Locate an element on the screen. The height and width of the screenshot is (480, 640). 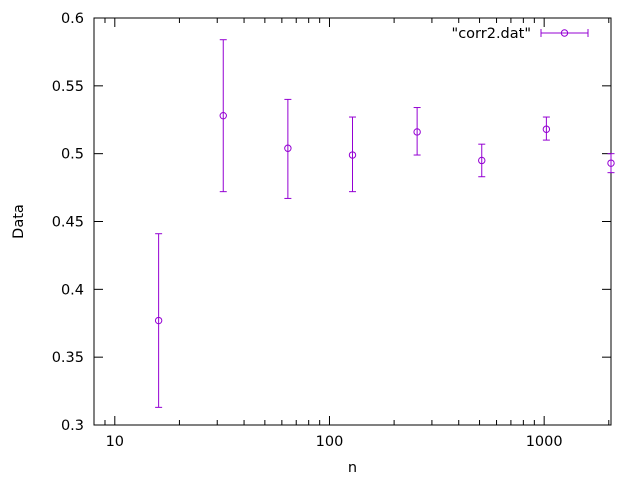
legend: "corr2.dat" is located at coordinates (520, 34).